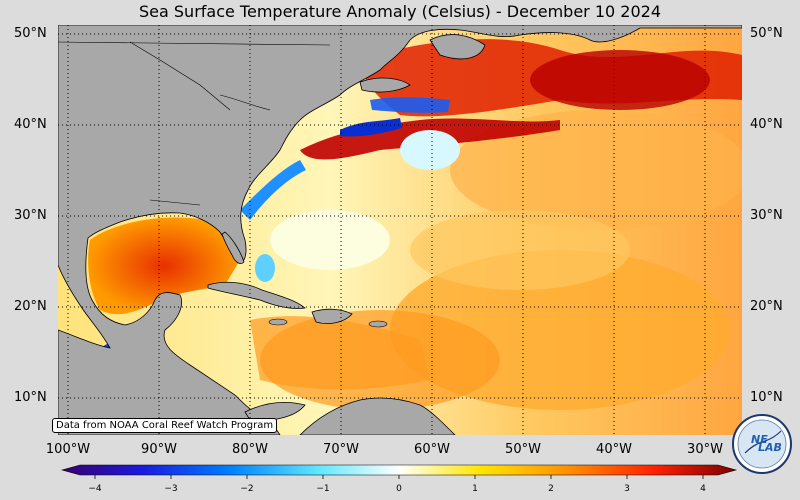  I want to click on logo-text-bottom: LAB, so click(770, 447).